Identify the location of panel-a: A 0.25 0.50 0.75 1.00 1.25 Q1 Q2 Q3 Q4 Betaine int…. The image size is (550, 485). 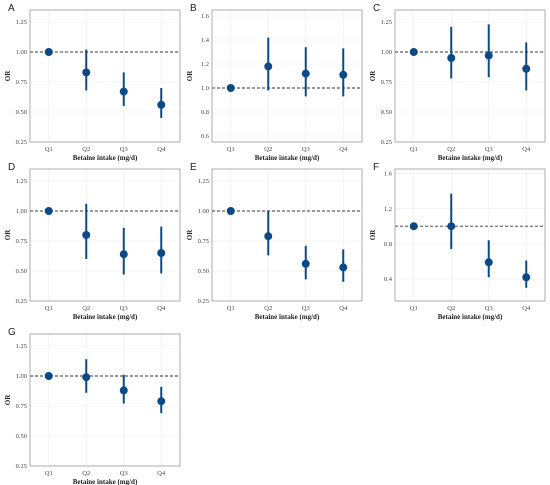
(92, 82).